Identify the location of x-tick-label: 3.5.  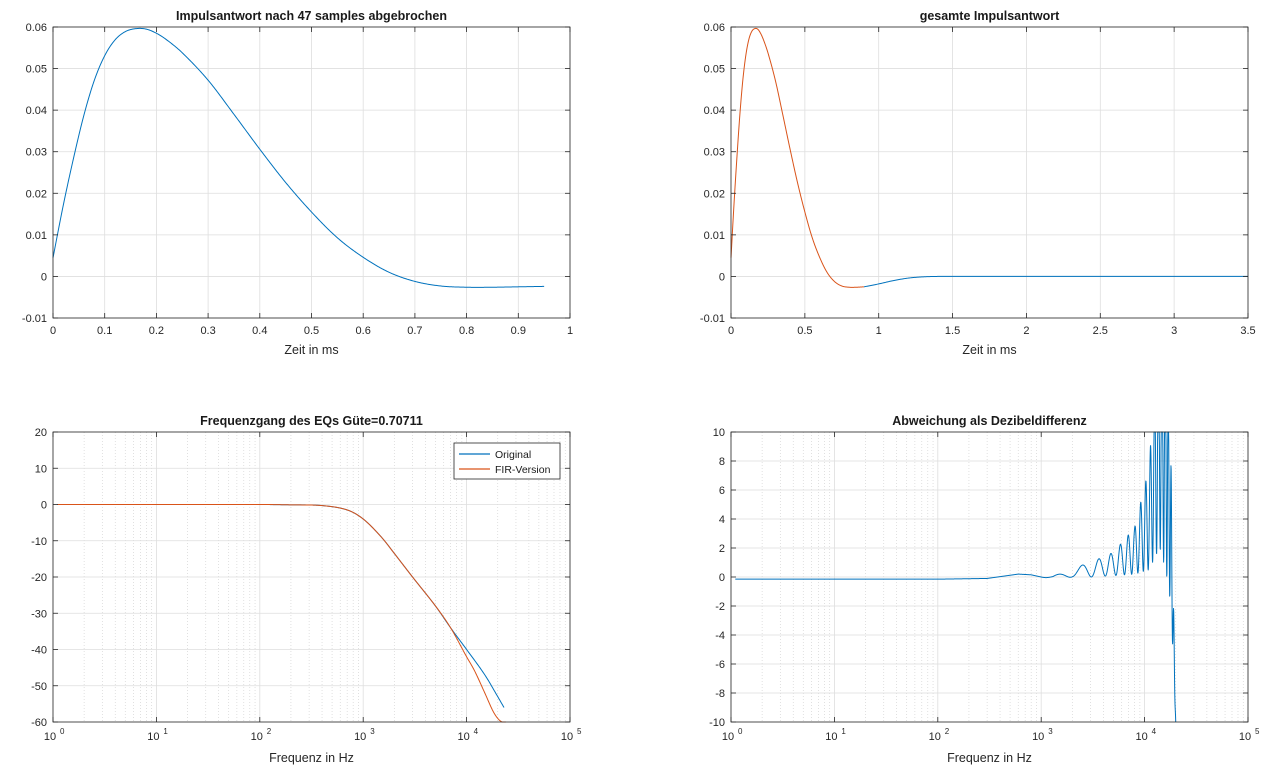
(1247, 331).